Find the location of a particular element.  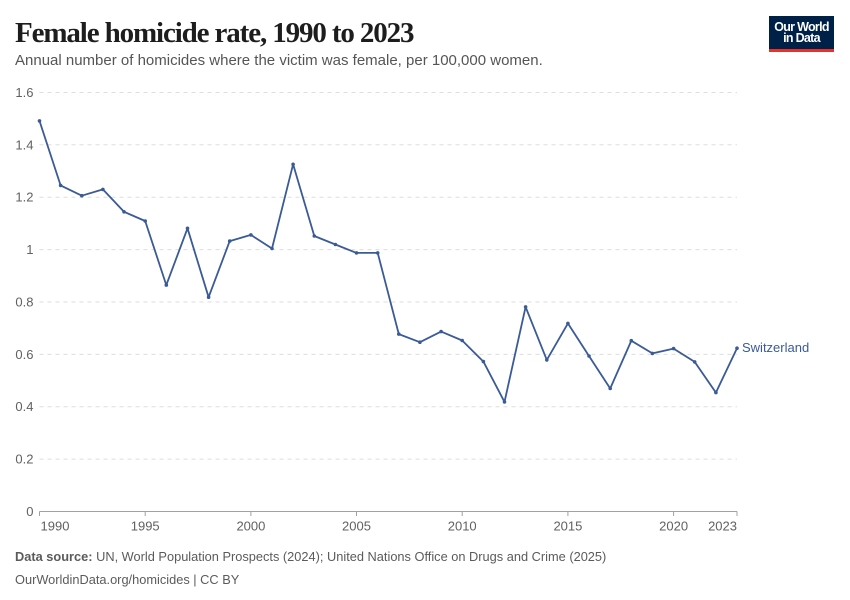

svg-text: 2005 is located at coordinates (356, 526).